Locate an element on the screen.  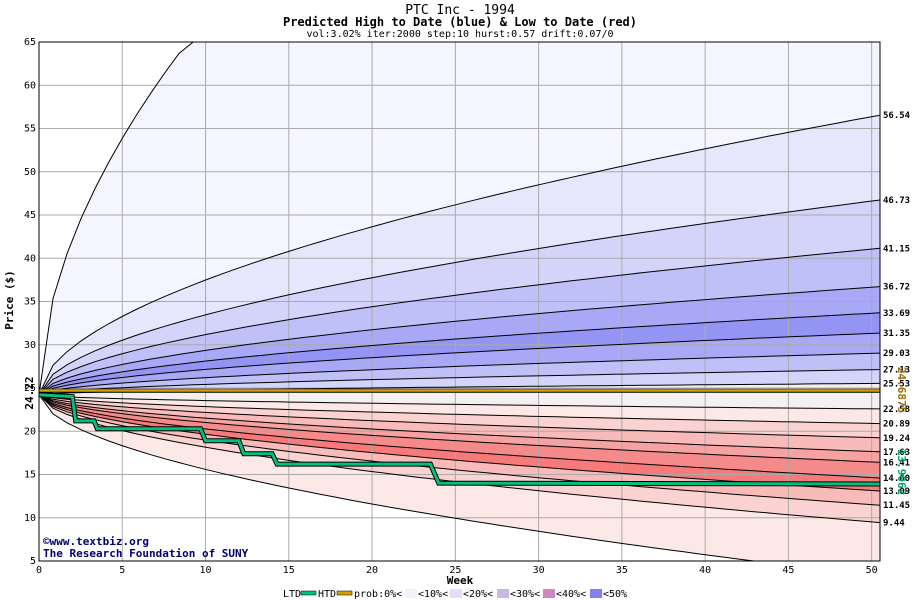
x-tick-label: 15 is located at coordinates (289, 570).